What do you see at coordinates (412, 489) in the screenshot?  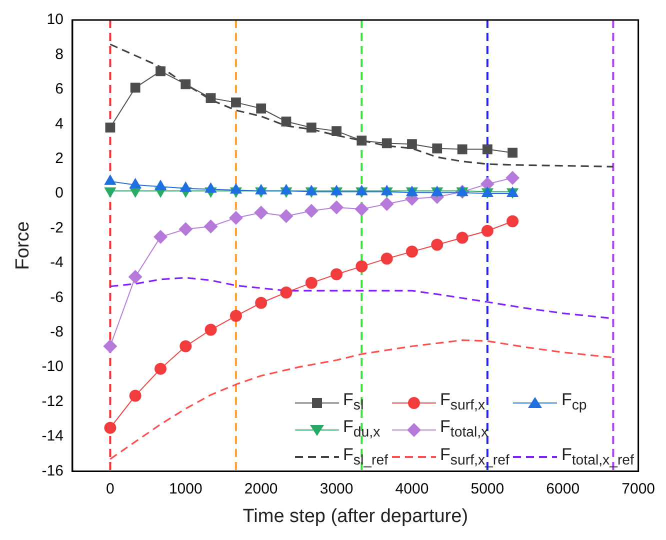 I see `x-tick-label: 4000` at bounding box center [412, 489].